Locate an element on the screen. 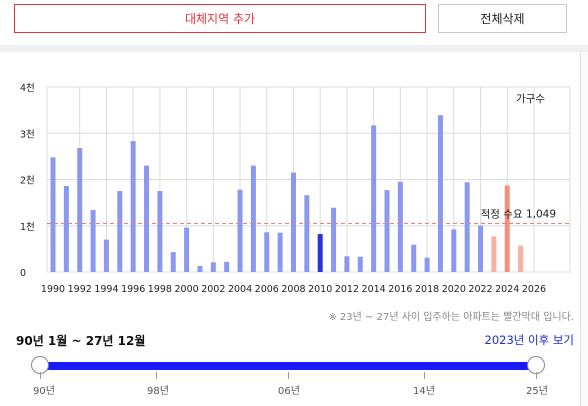  x-tick-label: 2018 is located at coordinates (427, 289).